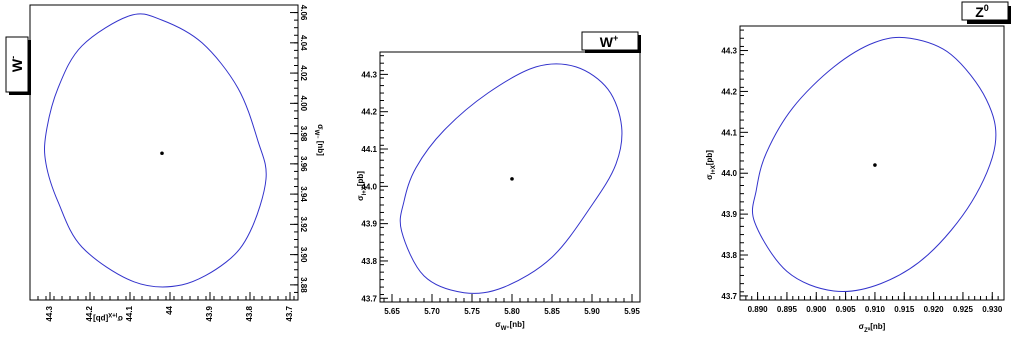  What do you see at coordinates (512, 311) in the screenshot?
I see `x-tick-label: 5.80` at bounding box center [512, 311].